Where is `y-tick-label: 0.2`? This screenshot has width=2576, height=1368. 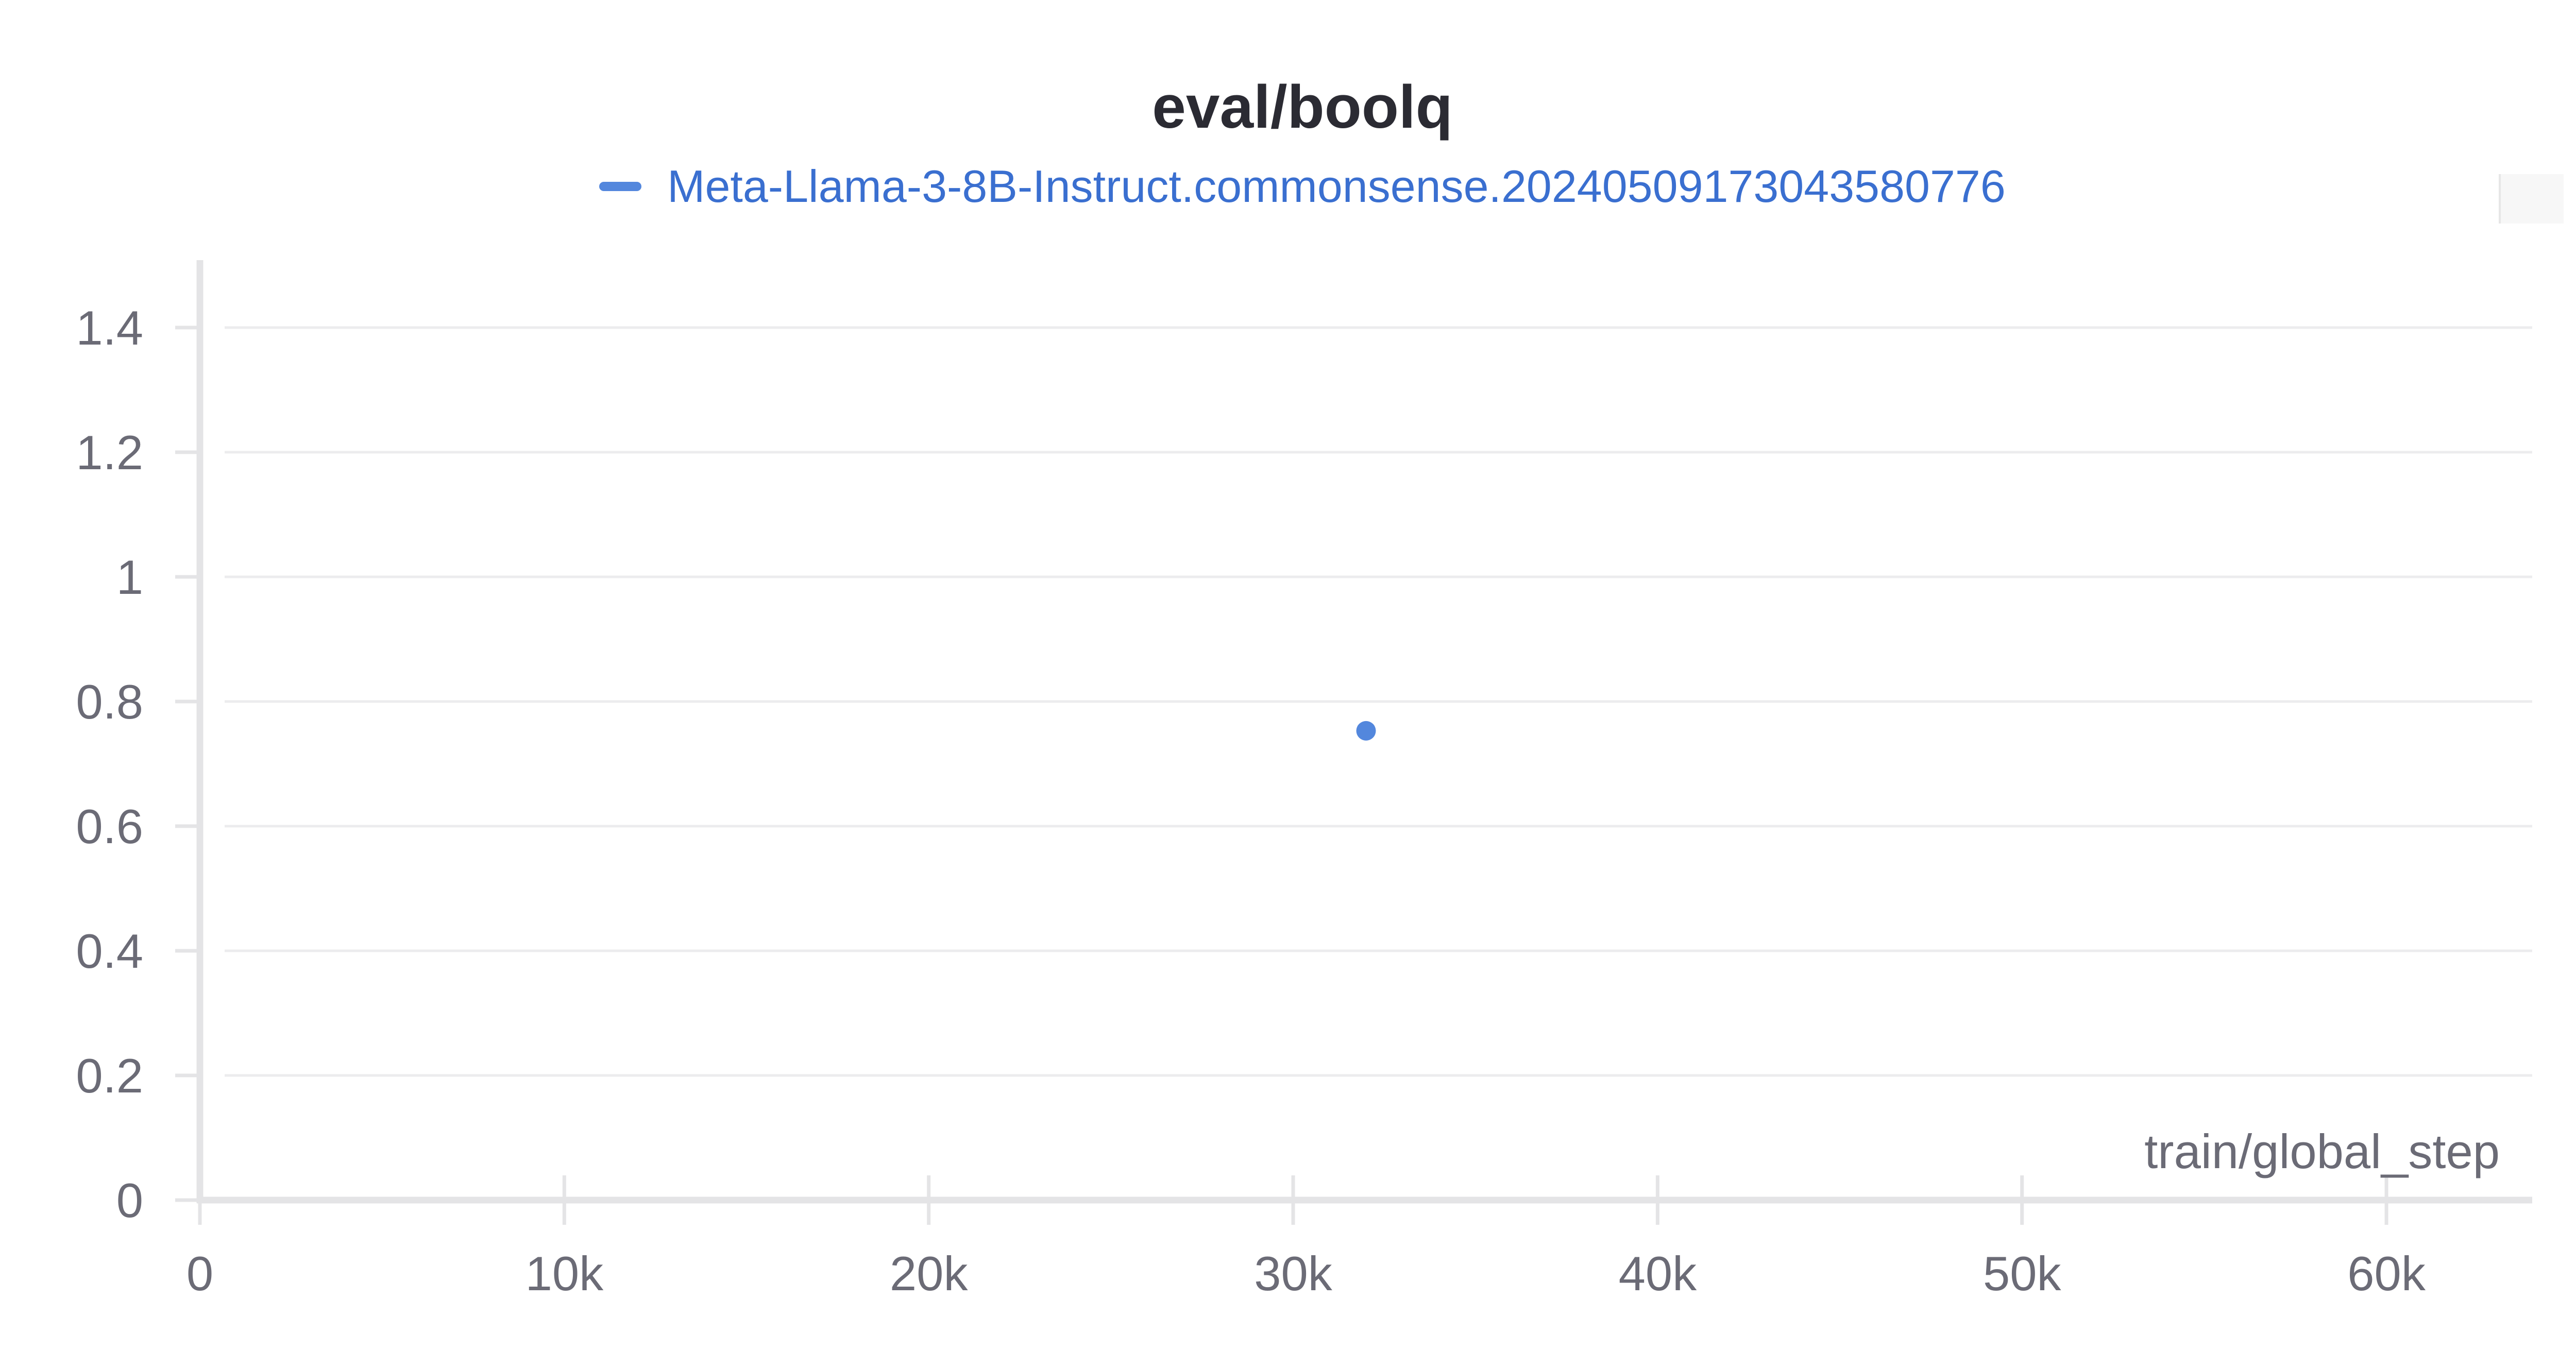
y-tick-label: 0.2 is located at coordinates (109, 1076).